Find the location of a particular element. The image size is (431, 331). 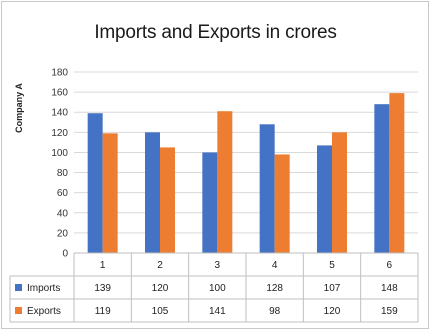

x-tick-label: 4 is located at coordinates (275, 265).